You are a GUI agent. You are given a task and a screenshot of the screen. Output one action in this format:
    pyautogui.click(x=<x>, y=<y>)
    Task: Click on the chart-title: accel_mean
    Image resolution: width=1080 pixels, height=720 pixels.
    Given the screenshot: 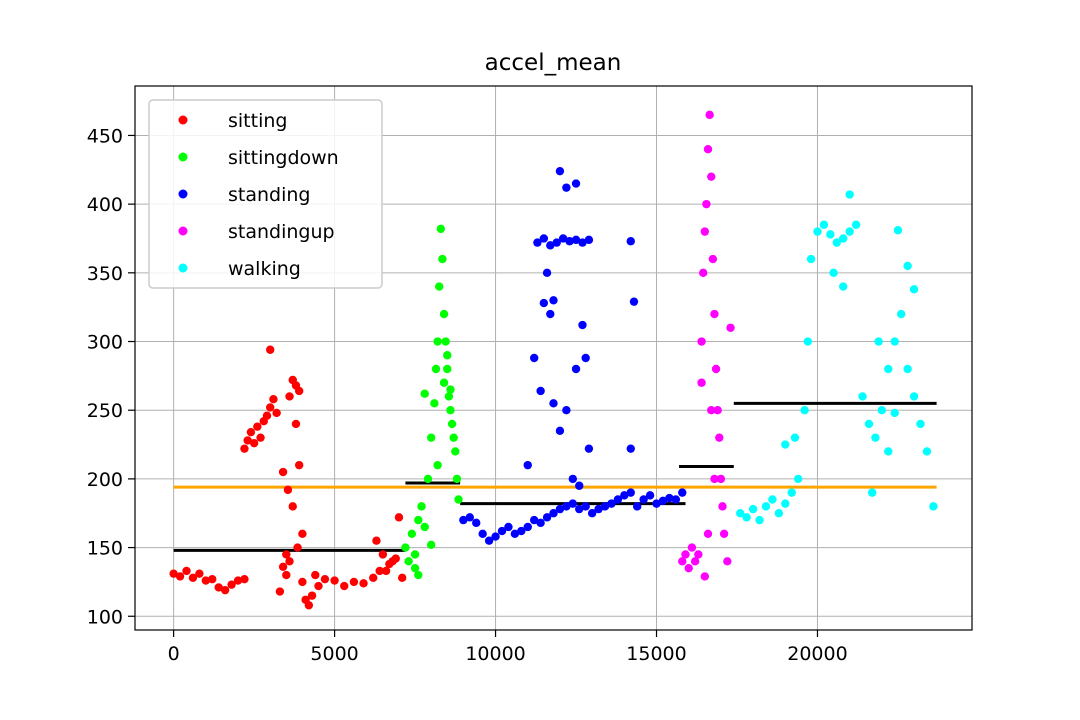 What is the action you would take?
    pyautogui.click(x=553, y=63)
    